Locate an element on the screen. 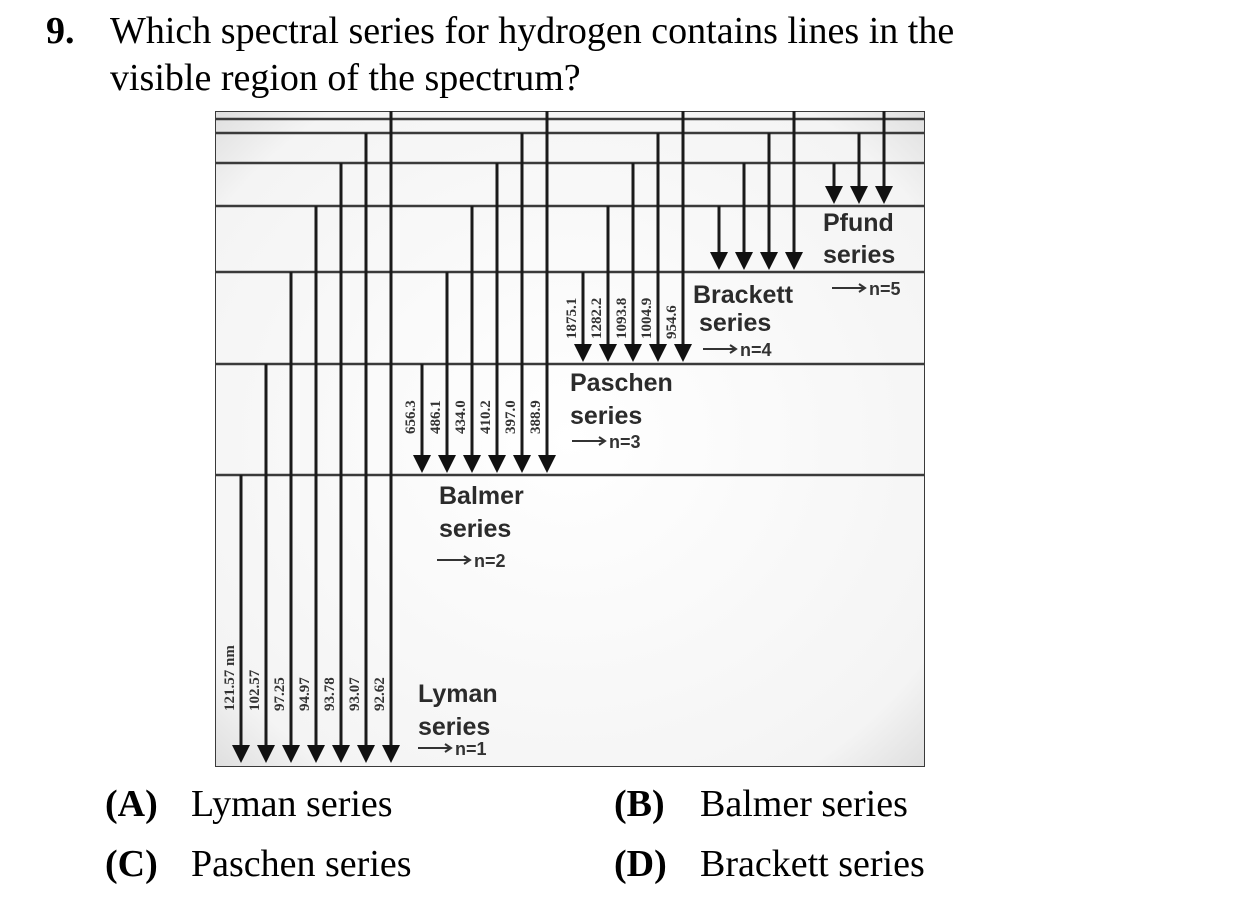 Image resolution: width=1238 pixels, height=897 pixels. option-a-letter: (A) is located at coordinates (131, 804).